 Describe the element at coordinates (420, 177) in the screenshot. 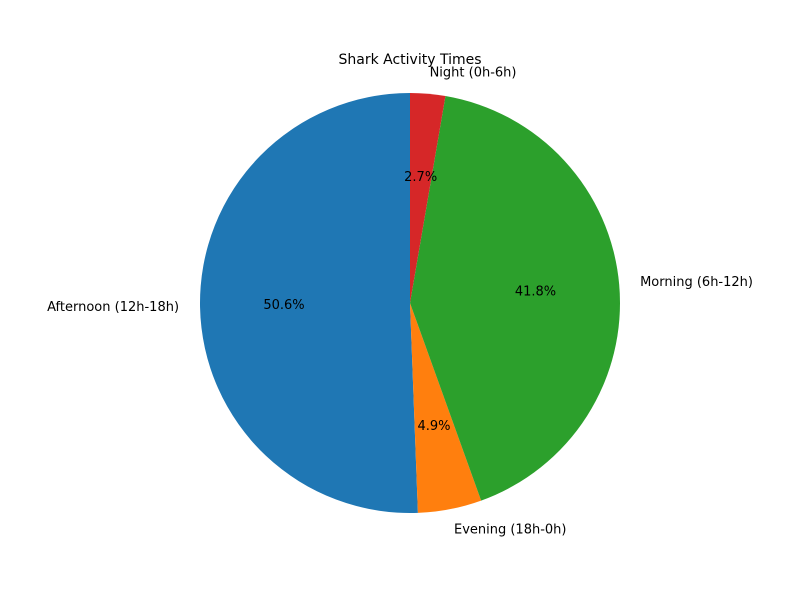

I see `slice-percent-label: 2.7%` at that location.